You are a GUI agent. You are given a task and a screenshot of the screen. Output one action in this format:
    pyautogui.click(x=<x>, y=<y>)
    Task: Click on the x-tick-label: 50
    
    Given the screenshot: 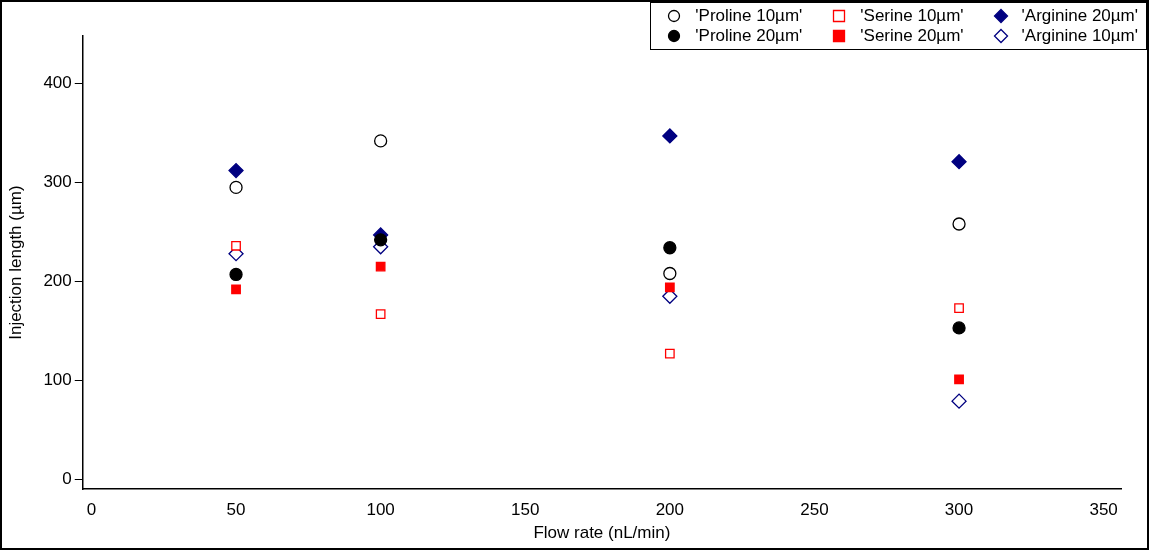 What is the action you would take?
    pyautogui.click(x=236, y=510)
    